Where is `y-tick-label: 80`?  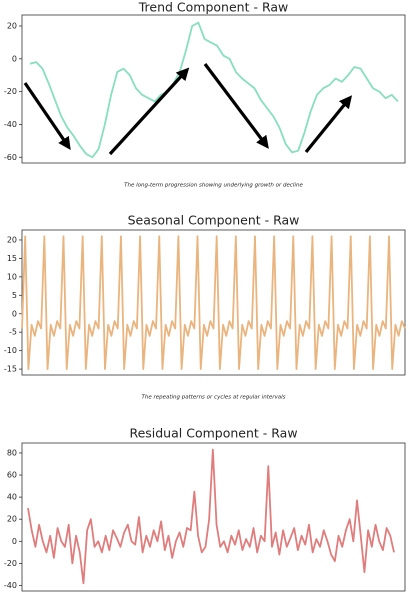 y-tick-label: 80 is located at coordinates (12, 452).